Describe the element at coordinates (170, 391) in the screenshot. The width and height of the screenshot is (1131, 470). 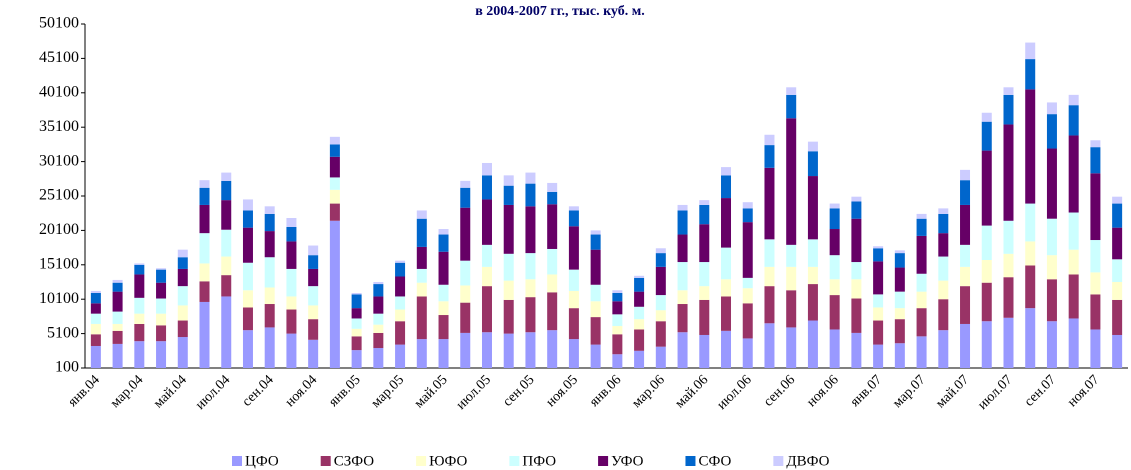
I see `x-tick-label: май.04` at that location.